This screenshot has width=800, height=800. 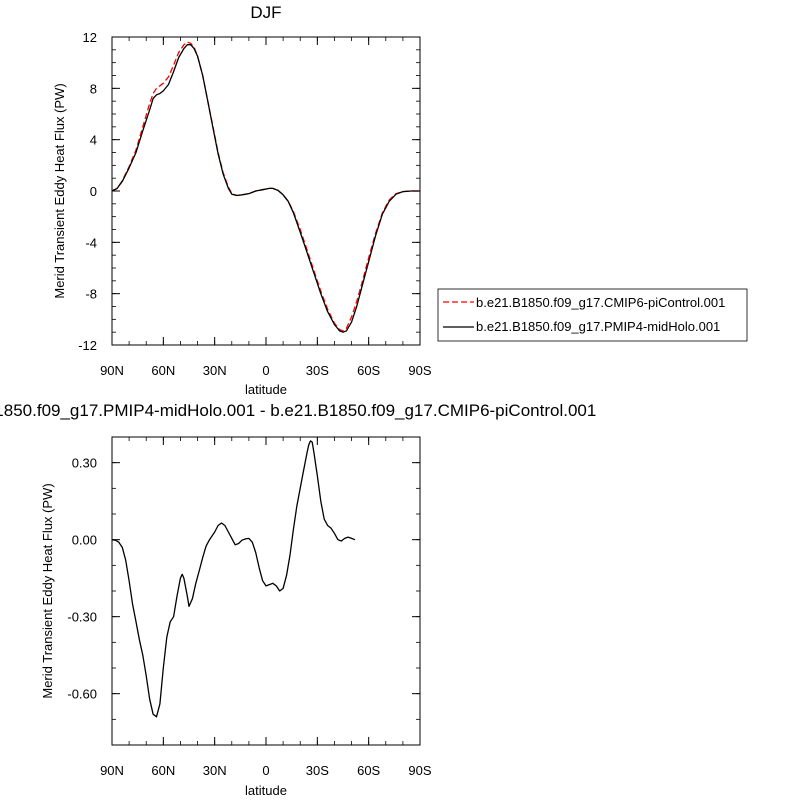 What do you see at coordinates (84, 540) in the screenshot?
I see `y-tick-label: 0.00` at bounding box center [84, 540].